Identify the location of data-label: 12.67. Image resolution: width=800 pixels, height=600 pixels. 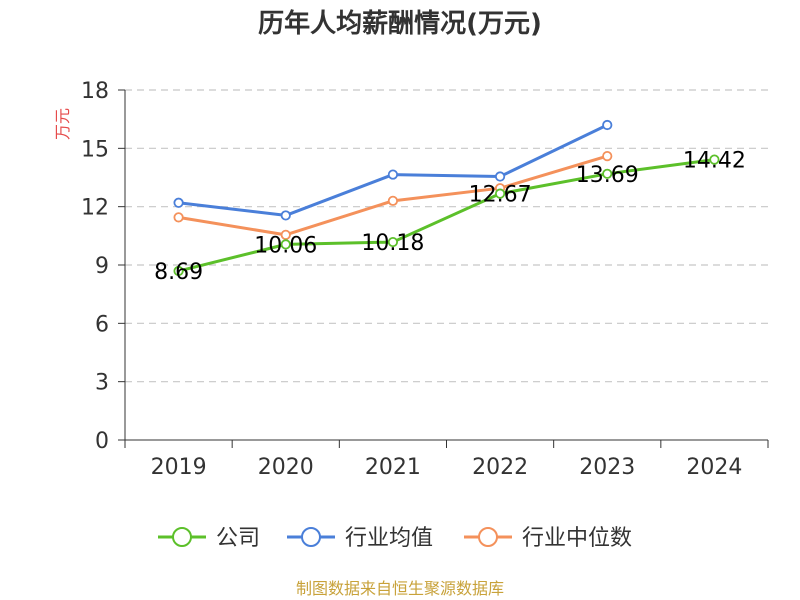
(500, 195).